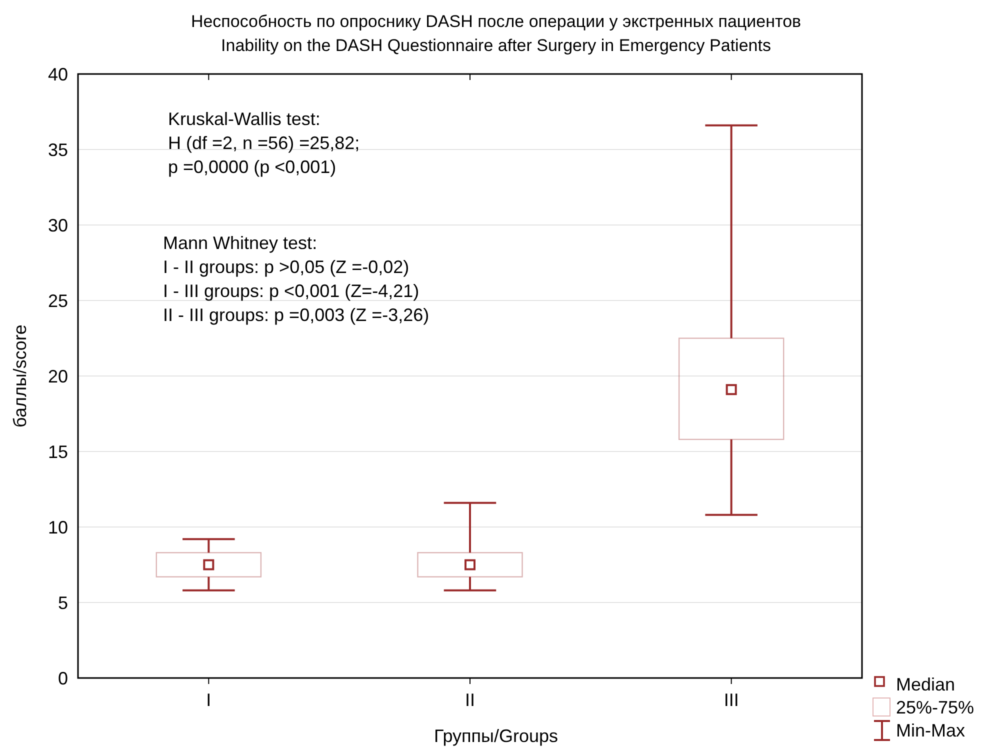 The height and width of the screenshot is (747, 992). Describe the element at coordinates (63, 678) in the screenshot. I see `y-tick-label: 0` at that location.